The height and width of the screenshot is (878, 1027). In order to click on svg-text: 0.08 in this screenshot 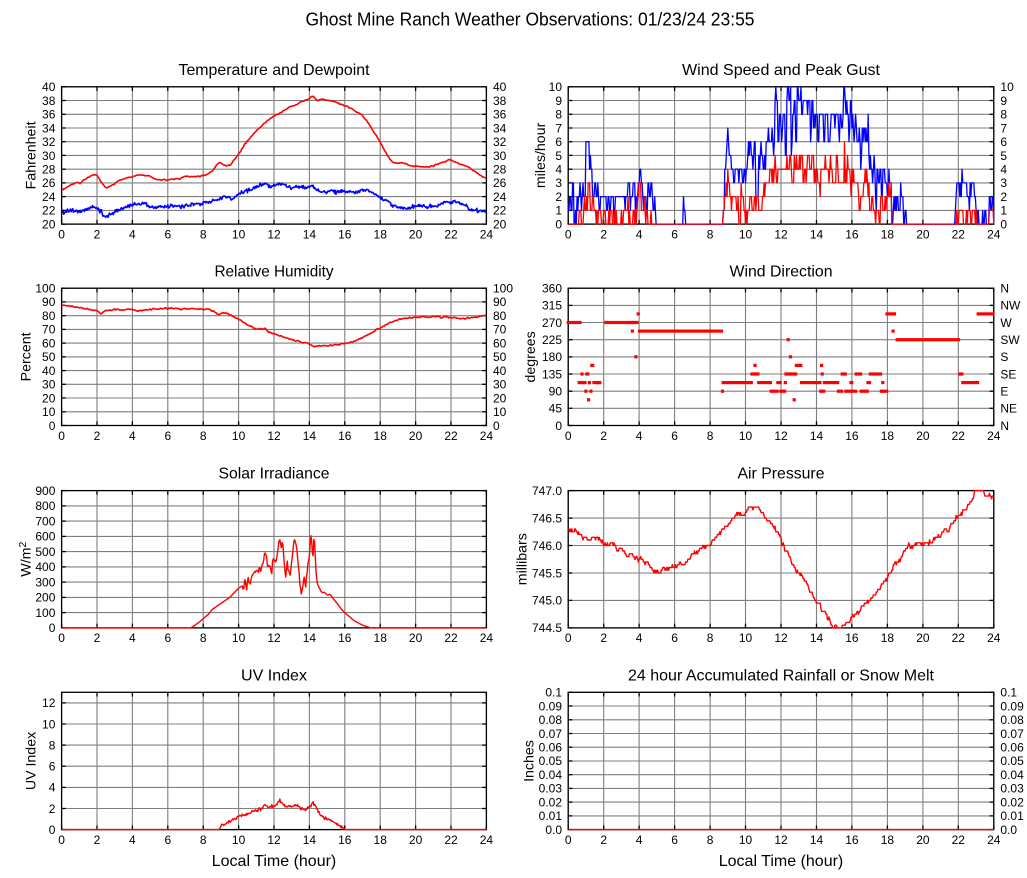, I will do `click(1012, 720)`.